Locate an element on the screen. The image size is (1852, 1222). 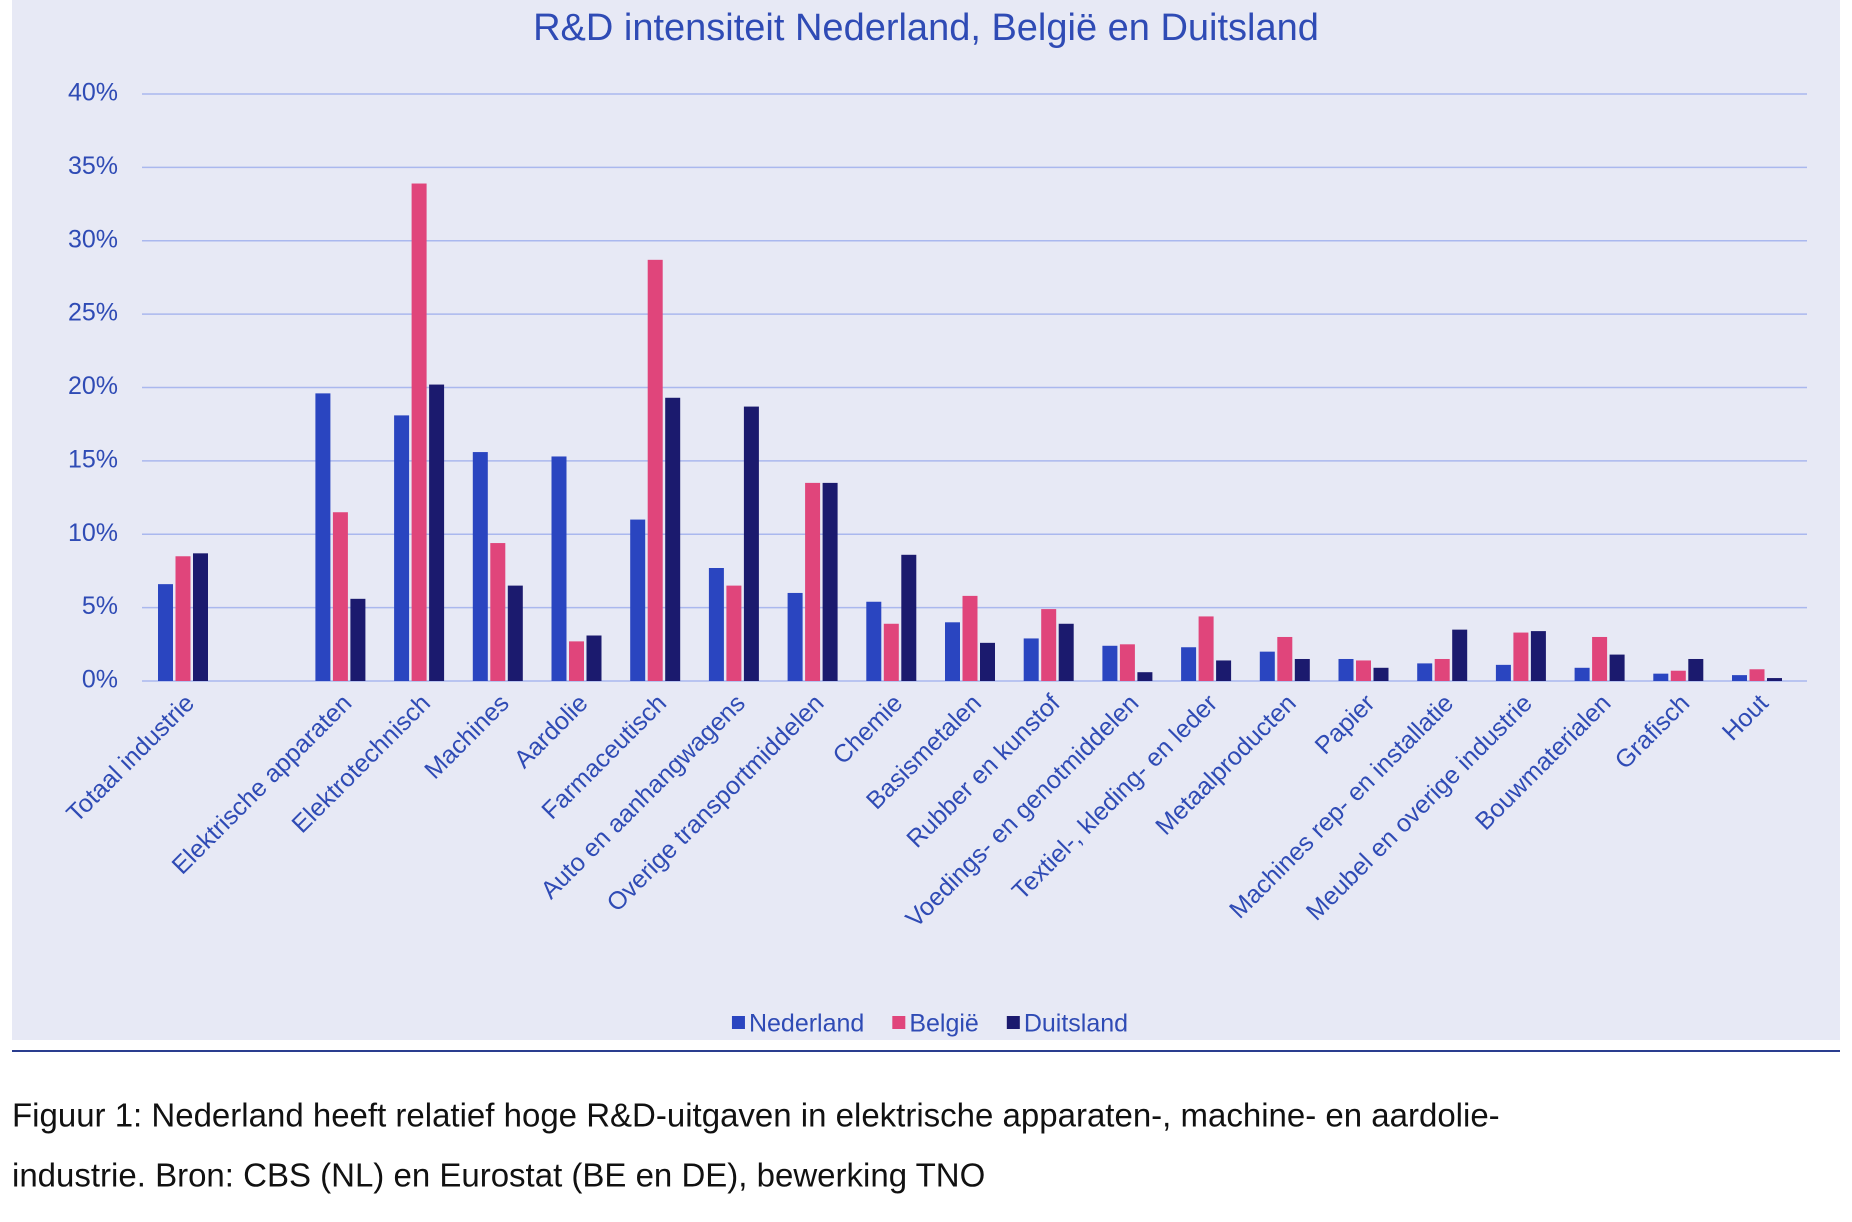
y-tick-label: 15% is located at coordinates (93, 459).